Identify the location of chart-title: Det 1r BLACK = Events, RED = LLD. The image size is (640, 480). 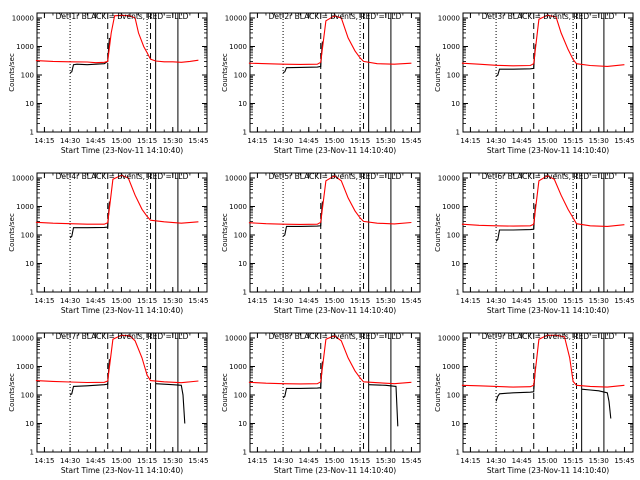
(122, 16).